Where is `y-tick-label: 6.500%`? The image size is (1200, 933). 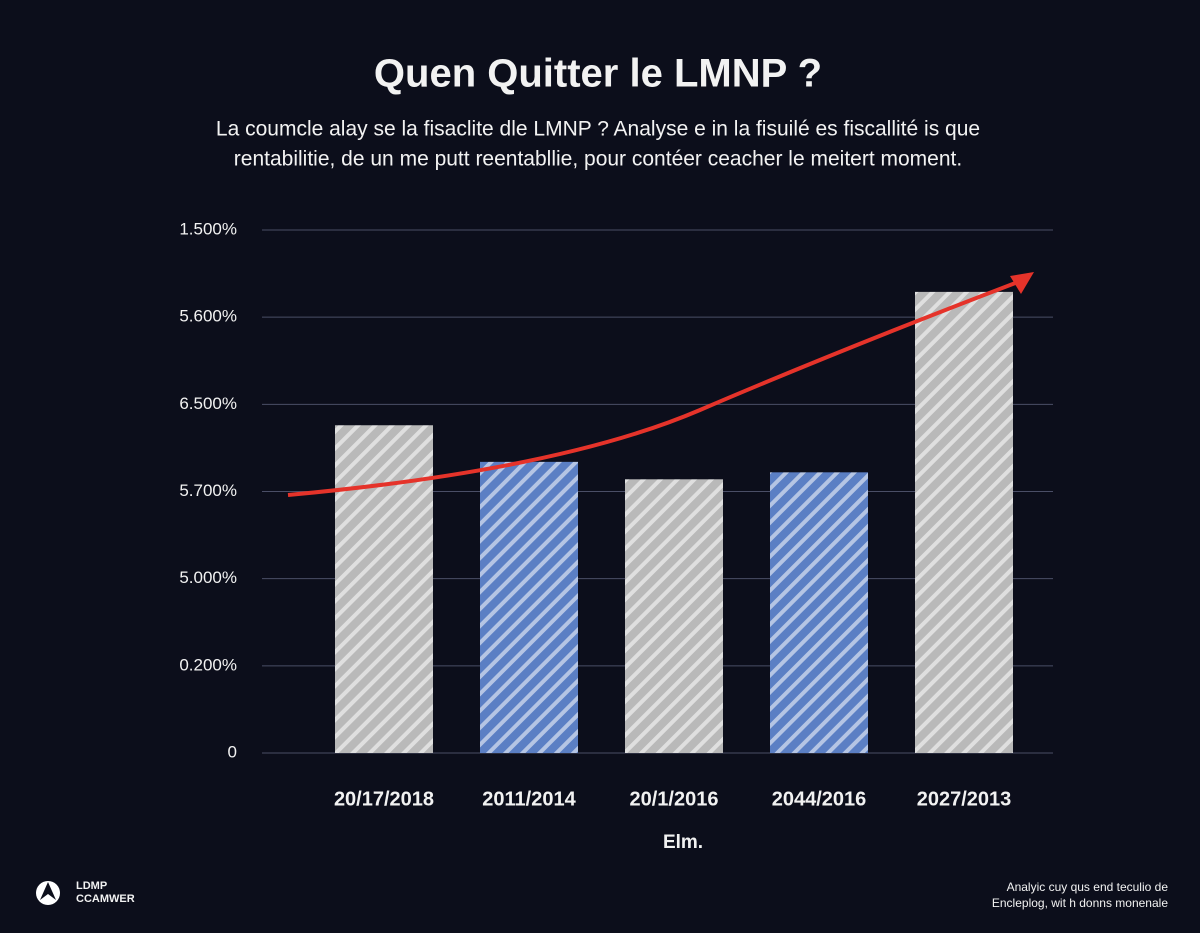 y-tick-label: 6.500% is located at coordinates (208, 403).